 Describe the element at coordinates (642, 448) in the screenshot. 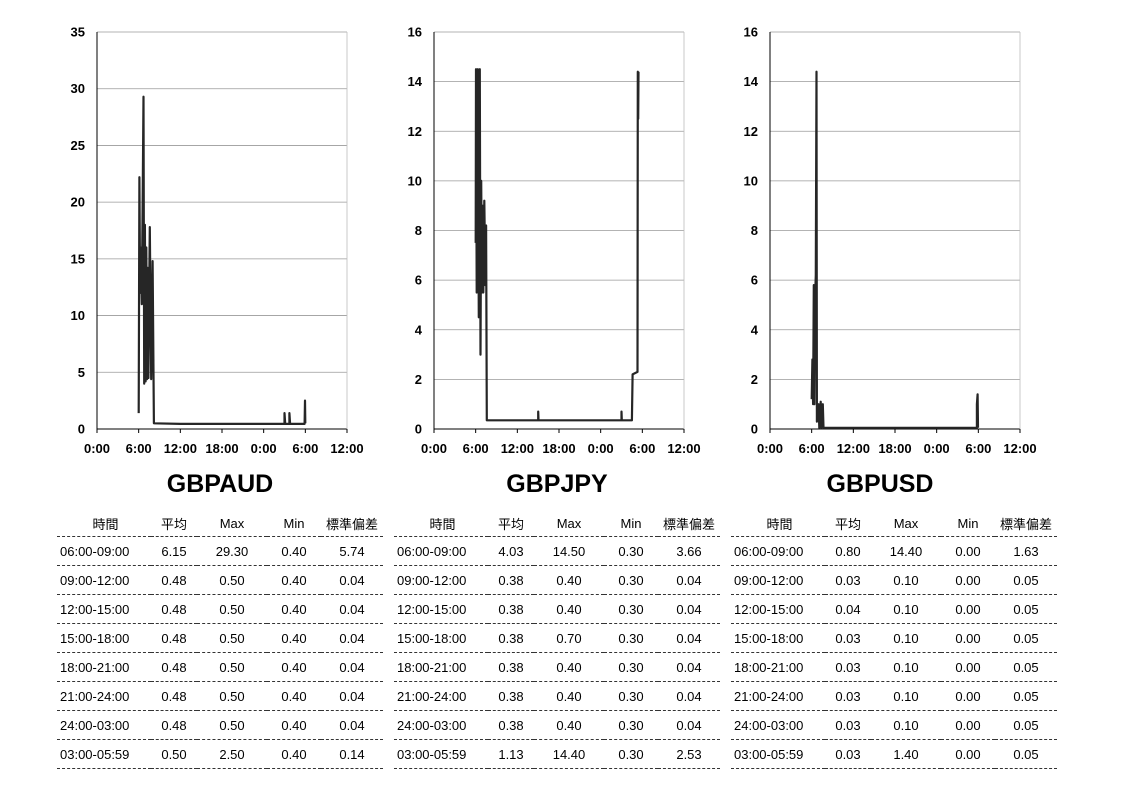

I see `gbpjpy-x-tick-label: 6:00` at that location.